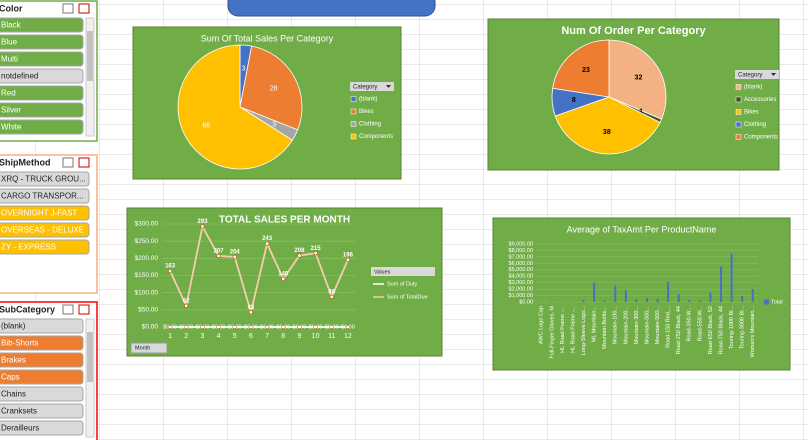  What do you see at coordinates (11, 8) in the screenshot?
I see `slicer-title: Color` at bounding box center [11, 8].